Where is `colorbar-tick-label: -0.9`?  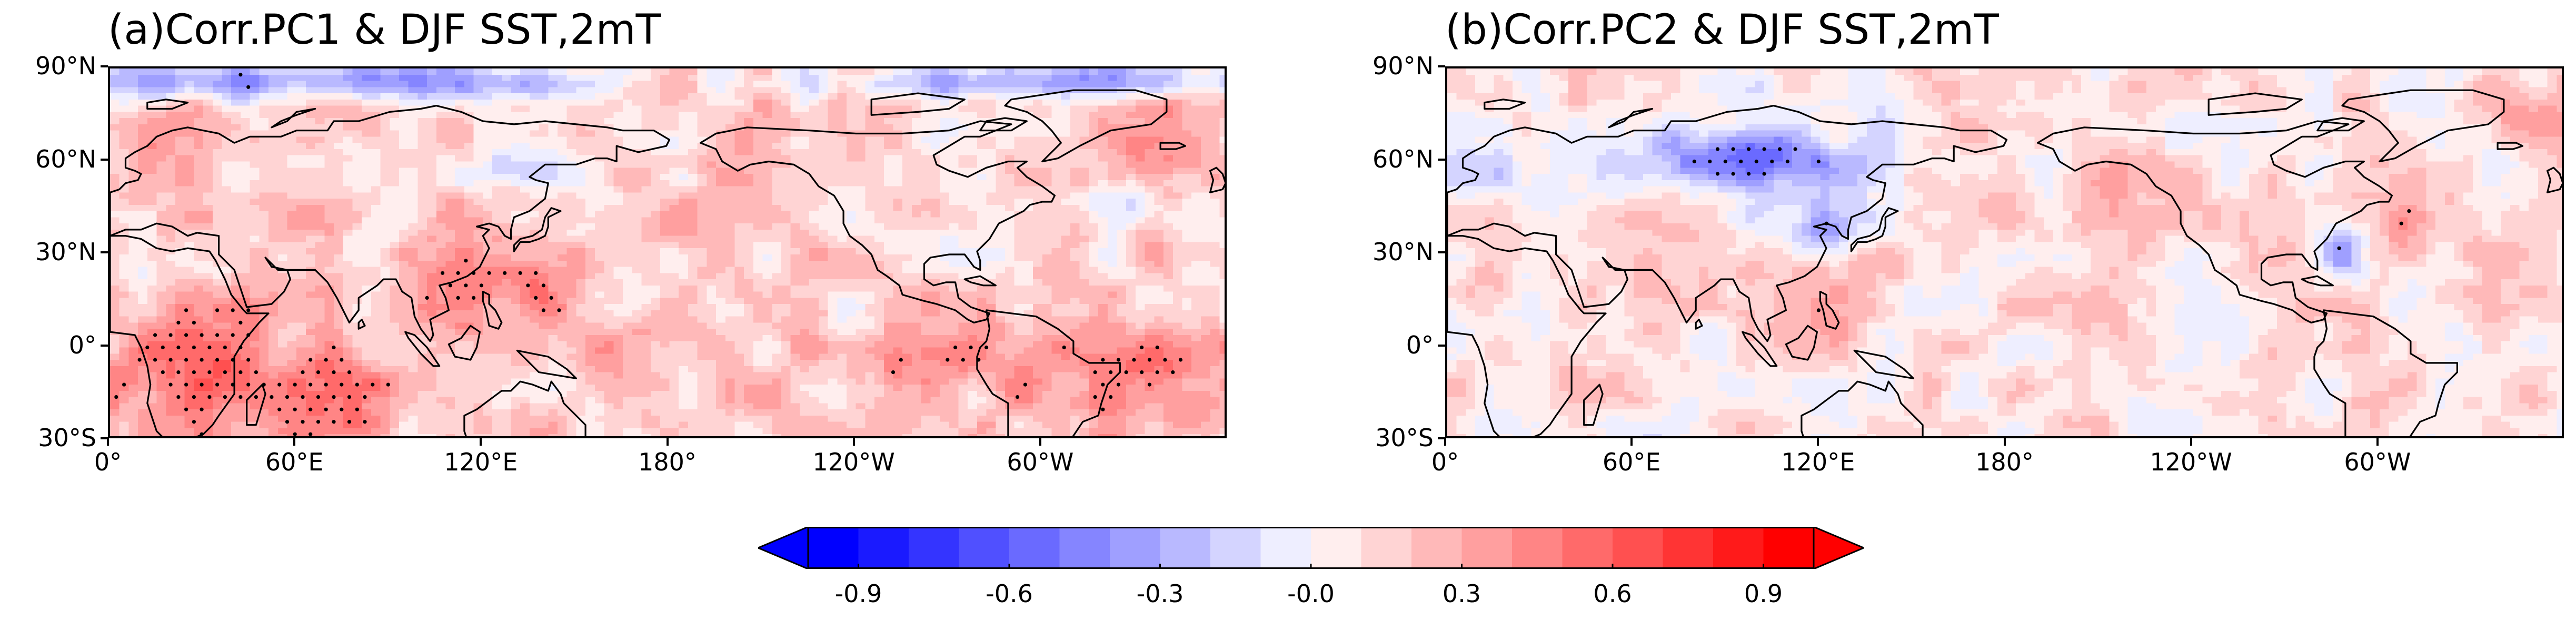
colorbar-tick-label: -0.9 is located at coordinates (858, 593).